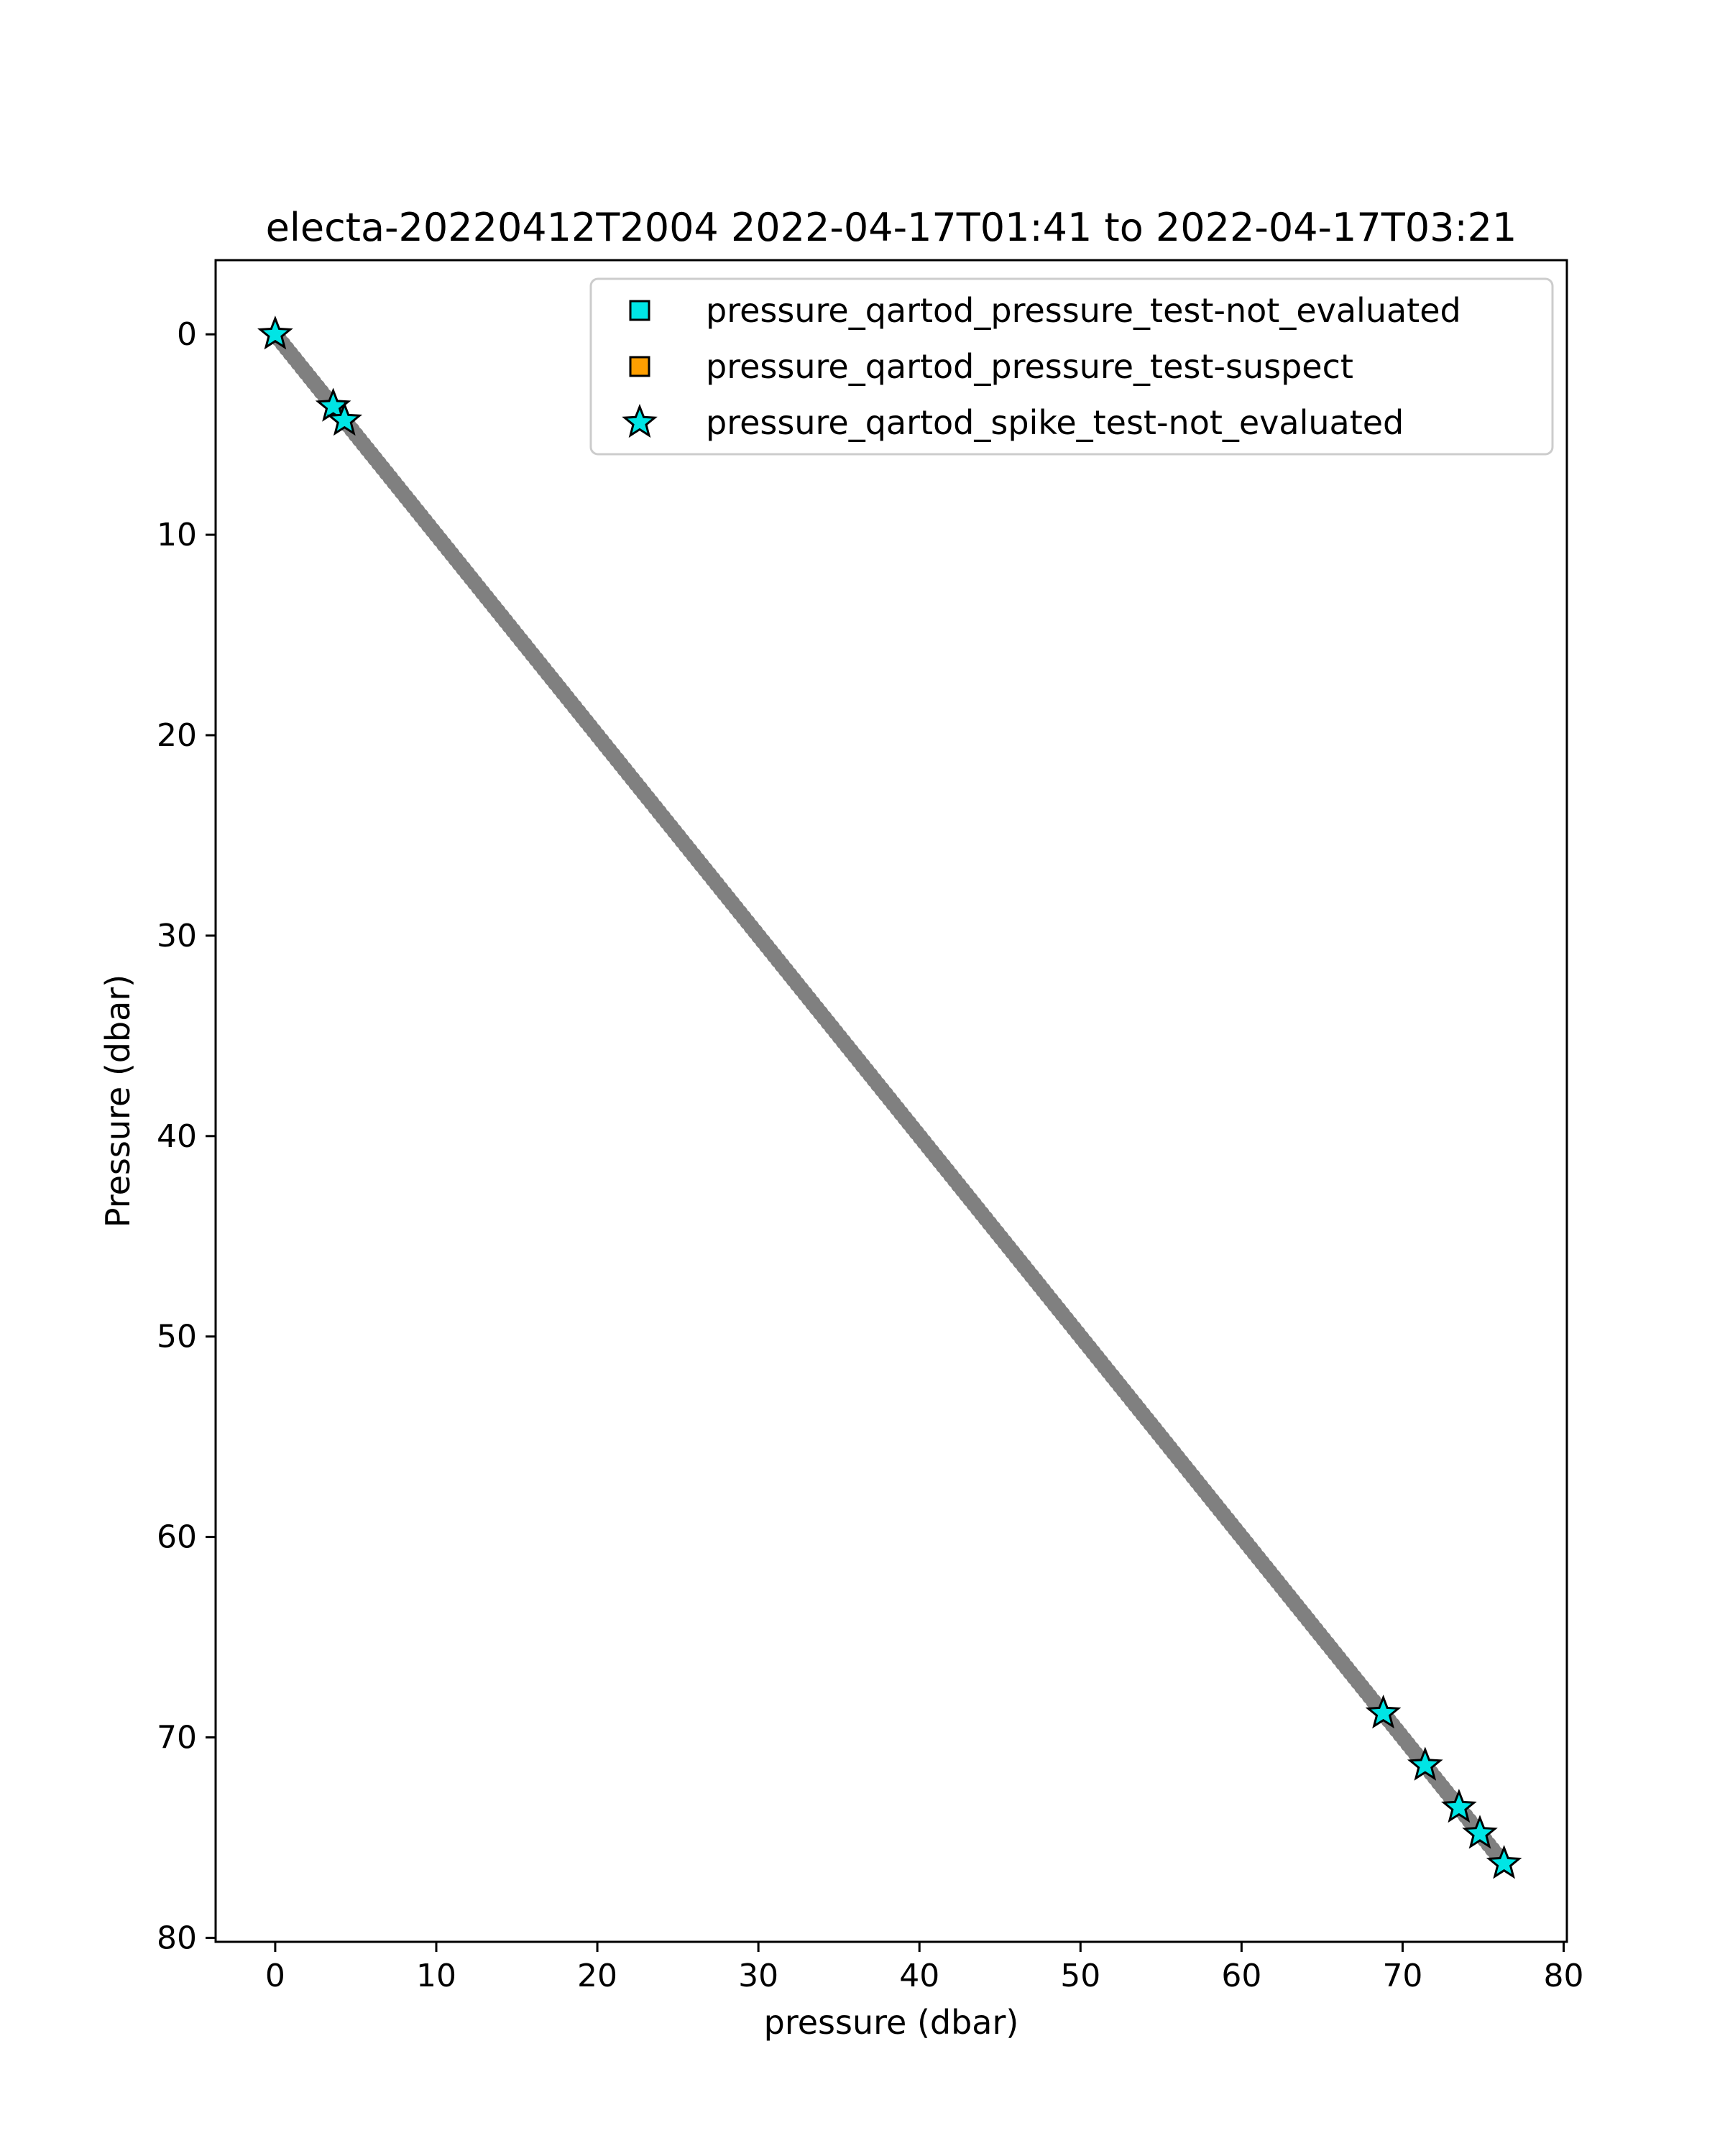 The image size is (1725, 2156). Describe the element at coordinates (177, 1538) in the screenshot. I see `y-tick-label: 60` at that location.